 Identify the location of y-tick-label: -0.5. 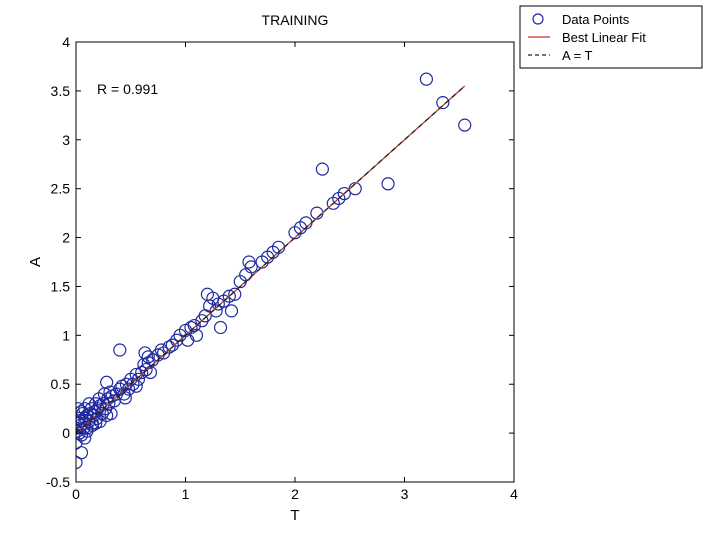
(58, 482).